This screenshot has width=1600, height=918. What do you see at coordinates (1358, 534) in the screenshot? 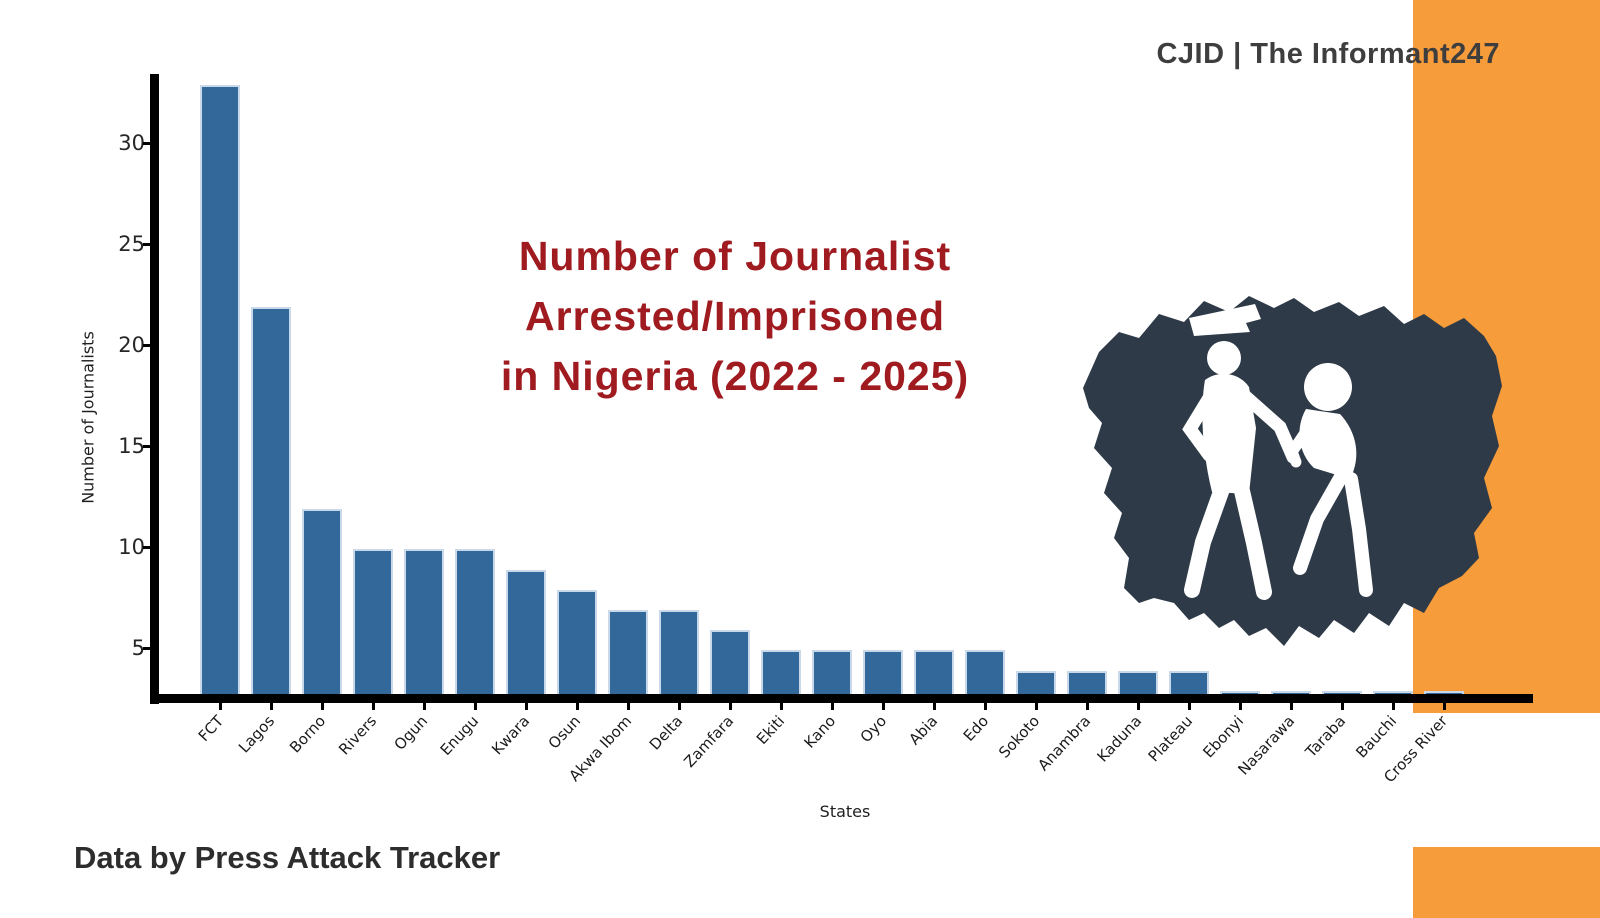
I see `arrestee-leg-back` at bounding box center [1358, 534].